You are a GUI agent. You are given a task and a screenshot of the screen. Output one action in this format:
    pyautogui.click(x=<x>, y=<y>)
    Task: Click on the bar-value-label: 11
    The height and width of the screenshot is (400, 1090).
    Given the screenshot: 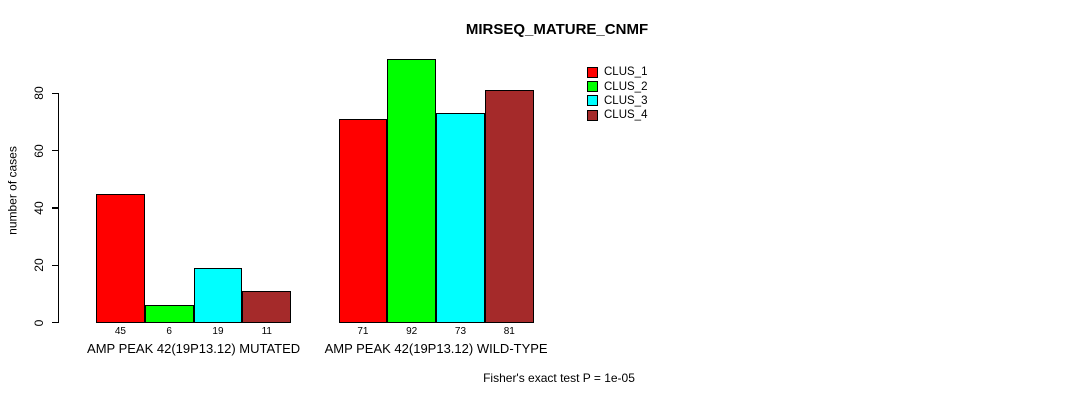 What is the action you would take?
    pyautogui.click(x=266, y=331)
    